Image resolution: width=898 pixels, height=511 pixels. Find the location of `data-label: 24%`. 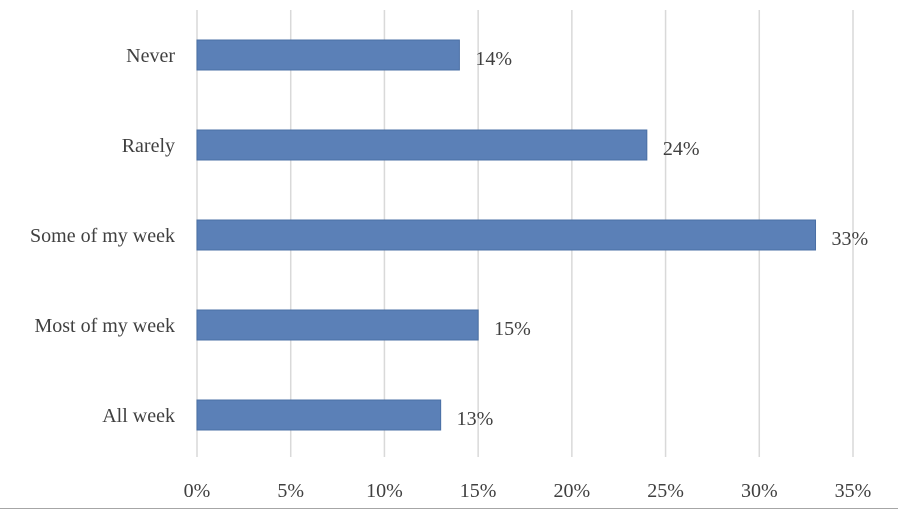

data-label: 24% is located at coordinates (681, 149).